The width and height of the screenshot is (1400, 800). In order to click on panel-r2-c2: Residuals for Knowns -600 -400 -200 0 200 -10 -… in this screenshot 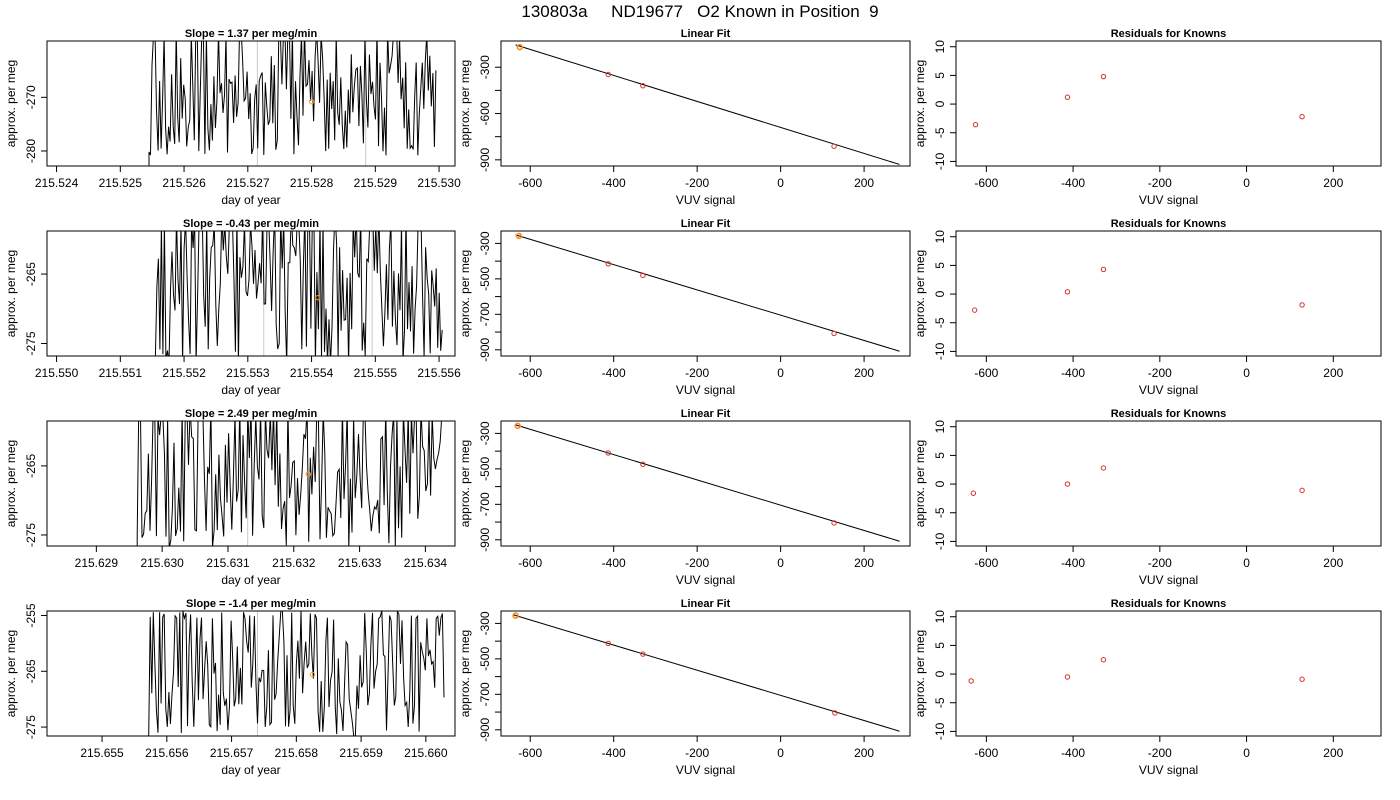, I will do `click(1147, 497)`.